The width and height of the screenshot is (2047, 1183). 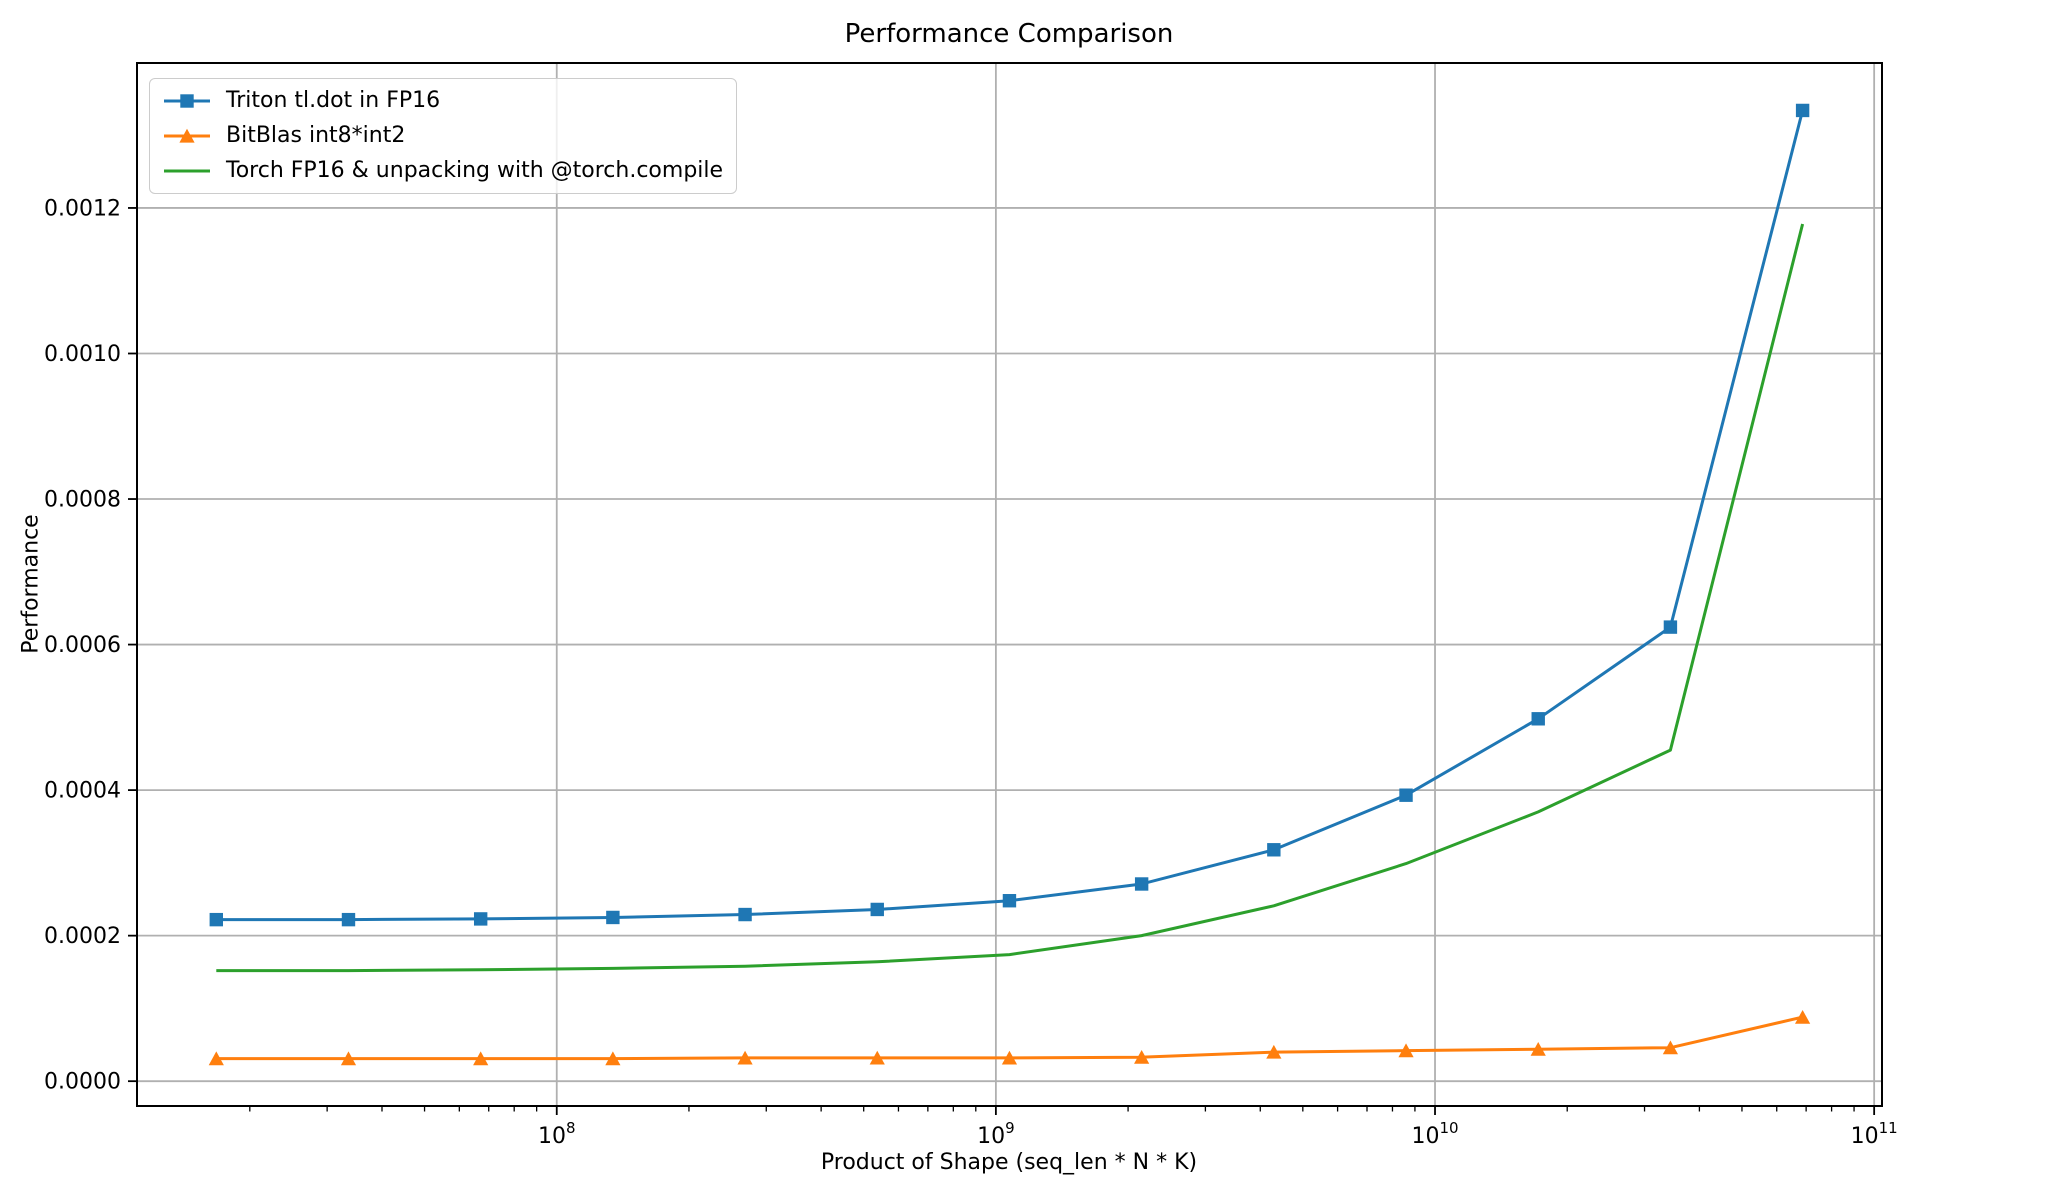 What do you see at coordinates (82, 936) in the screenshot?
I see `y-tick-label: 0.0002` at bounding box center [82, 936].